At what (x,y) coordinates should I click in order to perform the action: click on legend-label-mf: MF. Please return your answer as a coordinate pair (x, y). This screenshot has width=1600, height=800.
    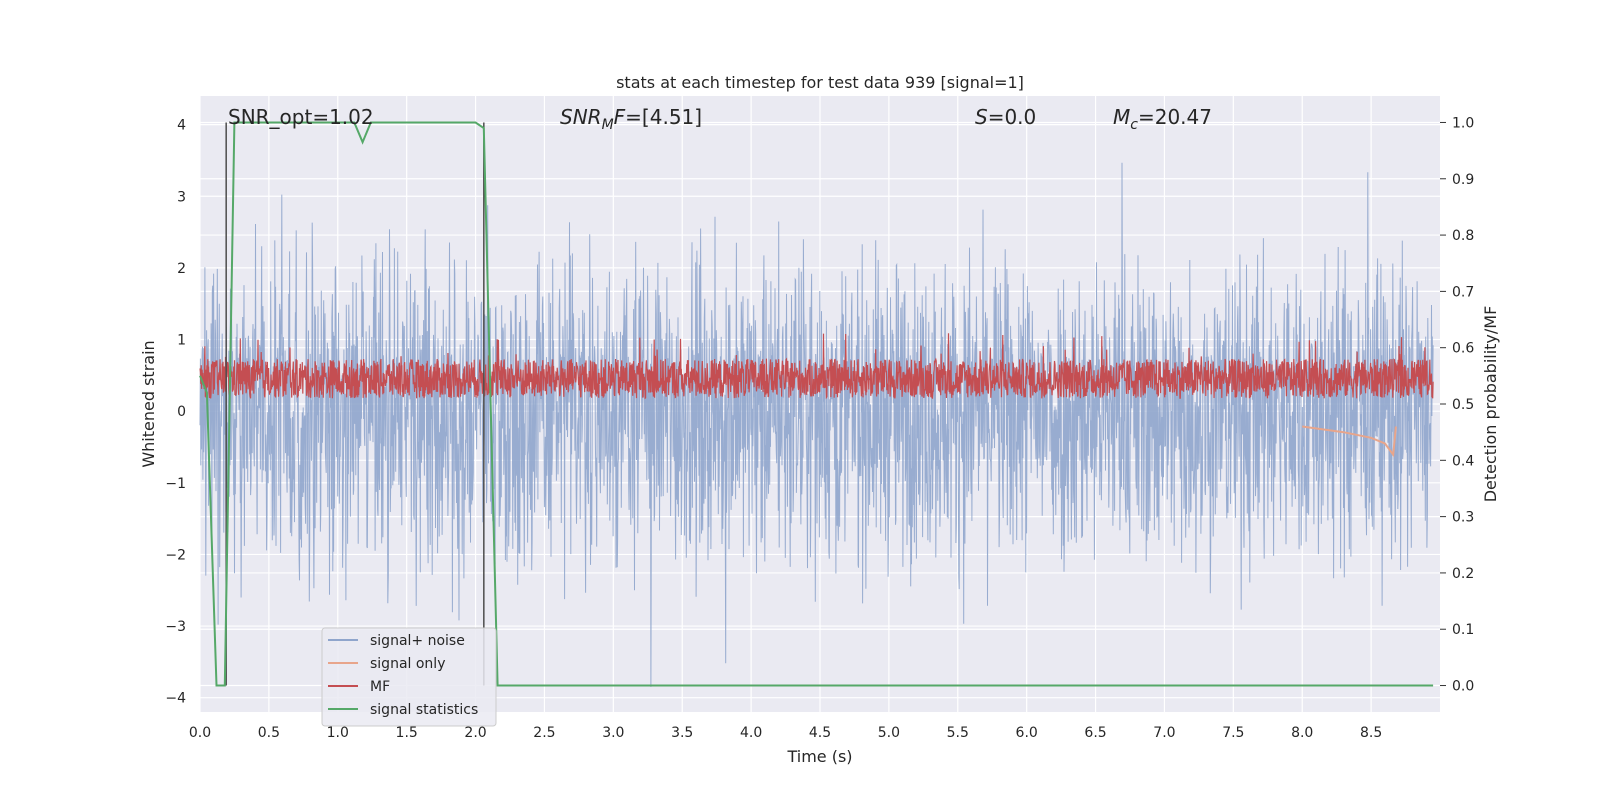
    Looking at the image, I should click on (380, 687).